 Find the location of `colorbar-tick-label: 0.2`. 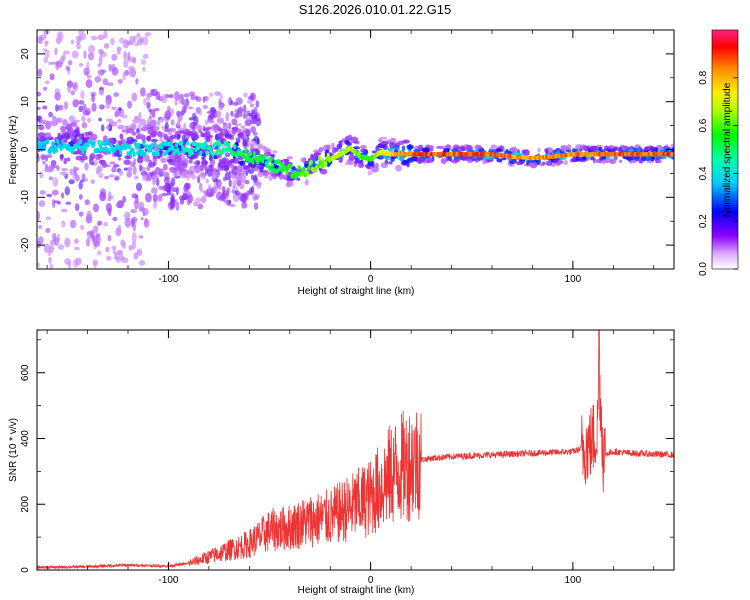

colorbar-tick-label: 0.2 is located at coordinates (703, 221).